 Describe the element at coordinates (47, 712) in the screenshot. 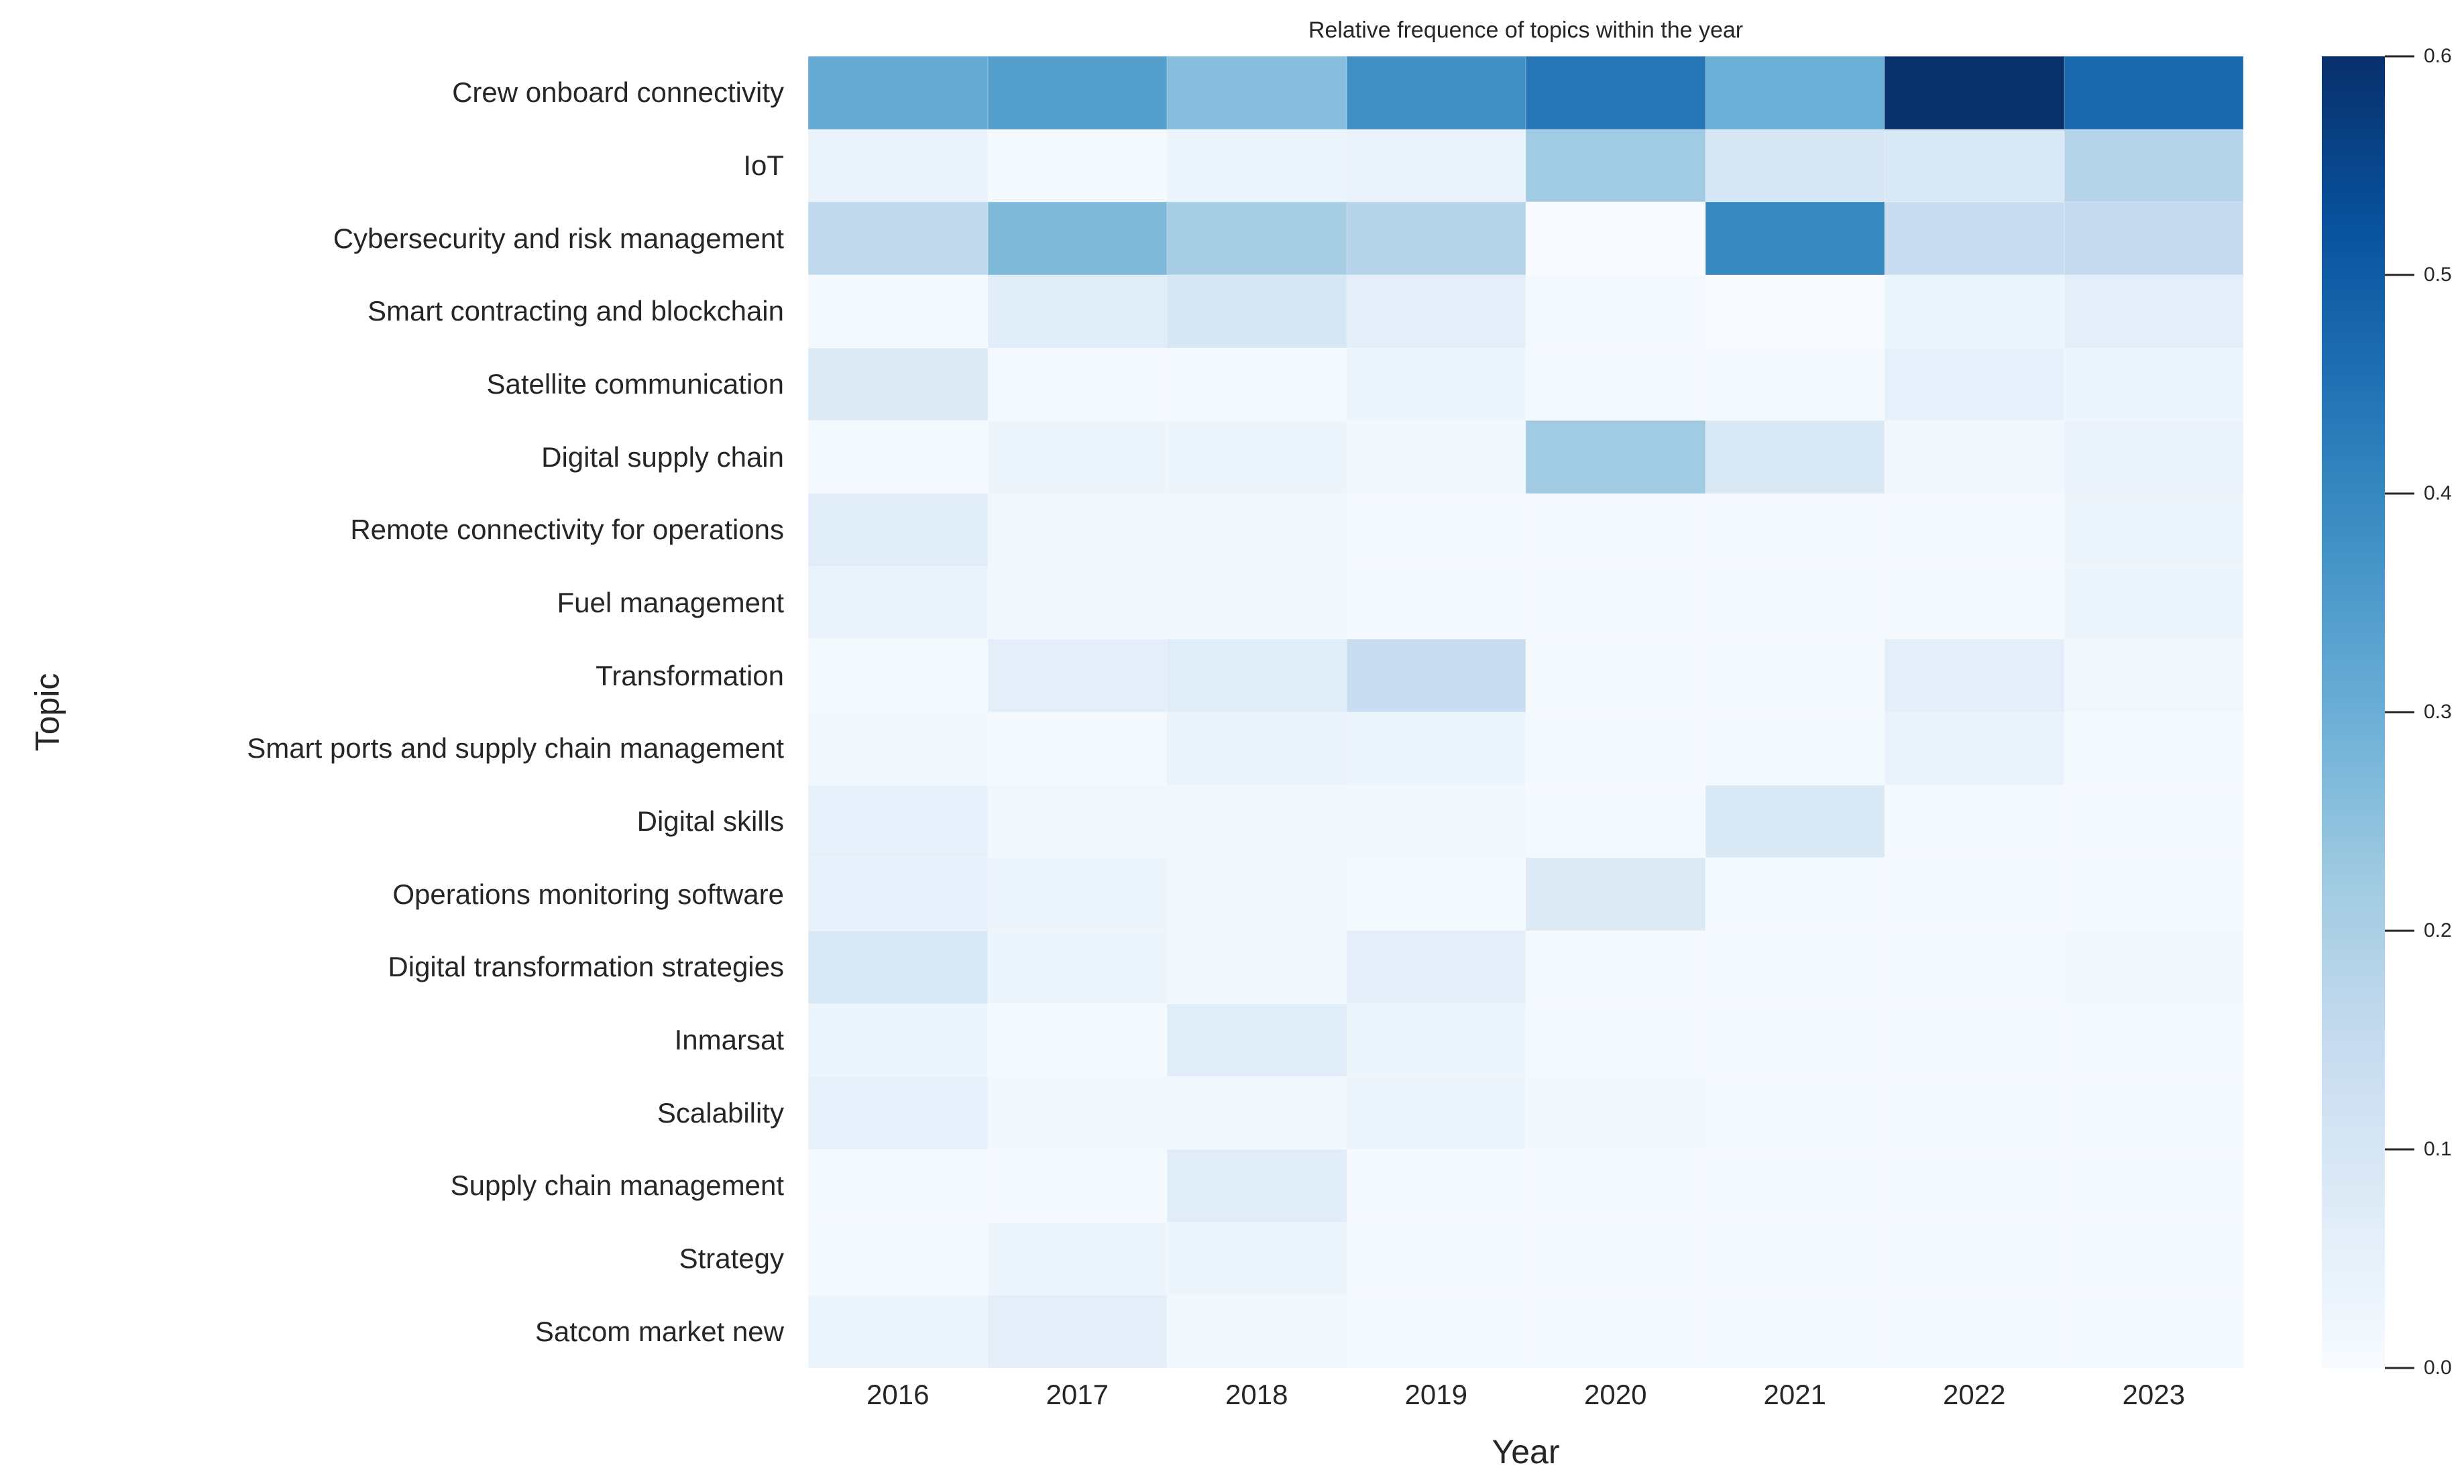

I see `y-axis-label: Topic` at that location.